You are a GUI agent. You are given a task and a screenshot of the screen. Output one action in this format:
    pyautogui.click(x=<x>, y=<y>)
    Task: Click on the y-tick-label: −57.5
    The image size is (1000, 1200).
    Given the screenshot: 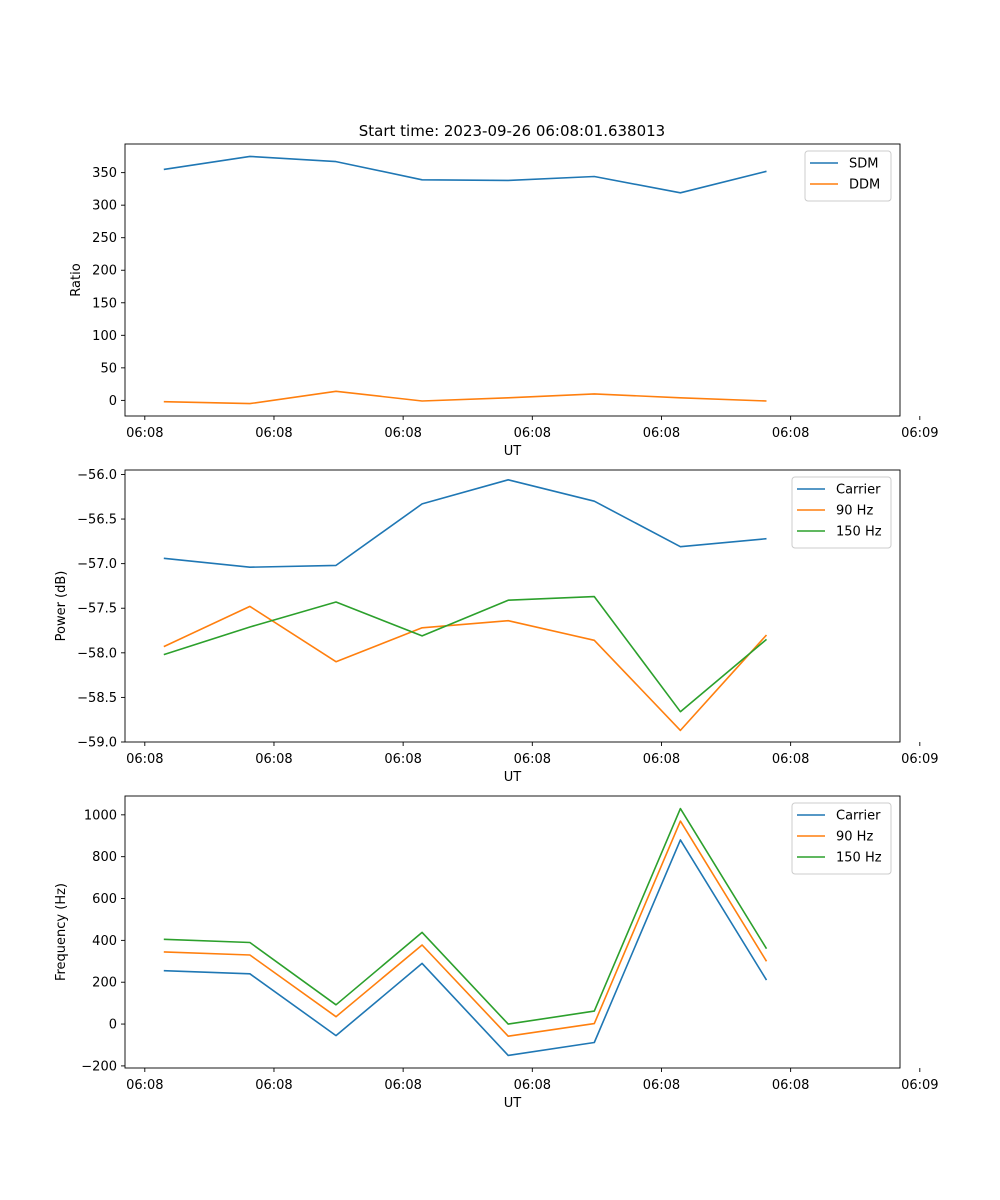 What is the action you would take?
    pyautogui.click(x=97, y=609)
    